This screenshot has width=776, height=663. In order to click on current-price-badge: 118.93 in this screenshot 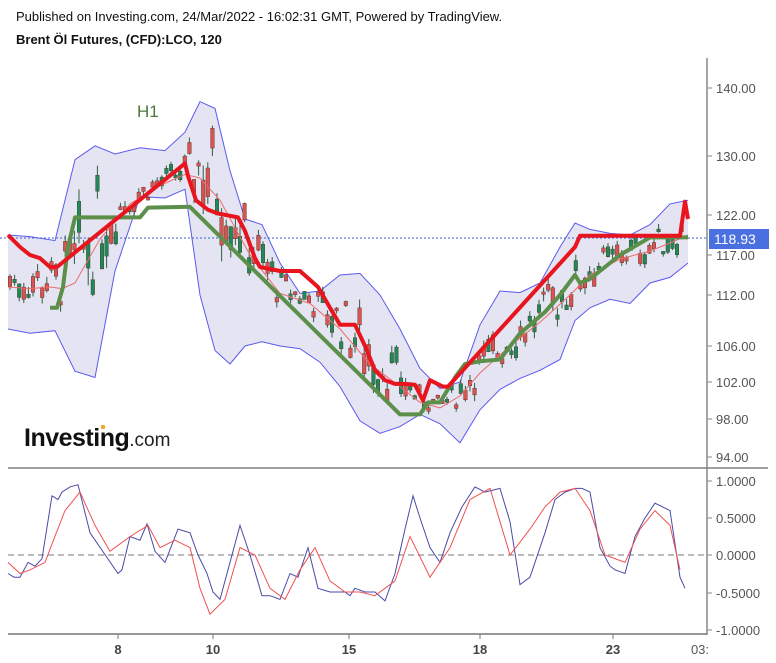, I will do `click(739, 239)`.